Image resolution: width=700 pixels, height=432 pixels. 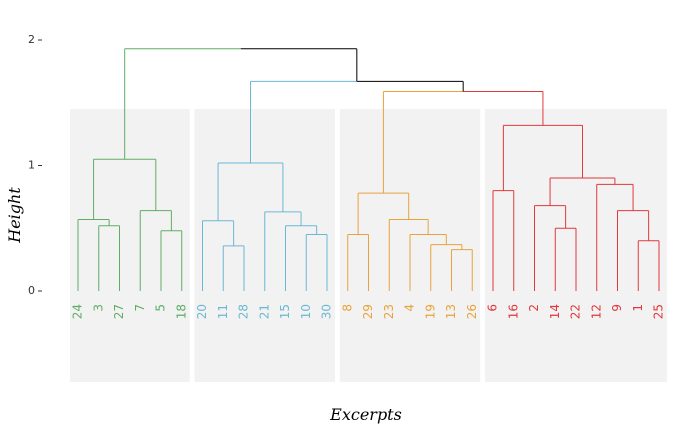 I want to click on leaf-label-12: 12, so click(x=596, y=311).